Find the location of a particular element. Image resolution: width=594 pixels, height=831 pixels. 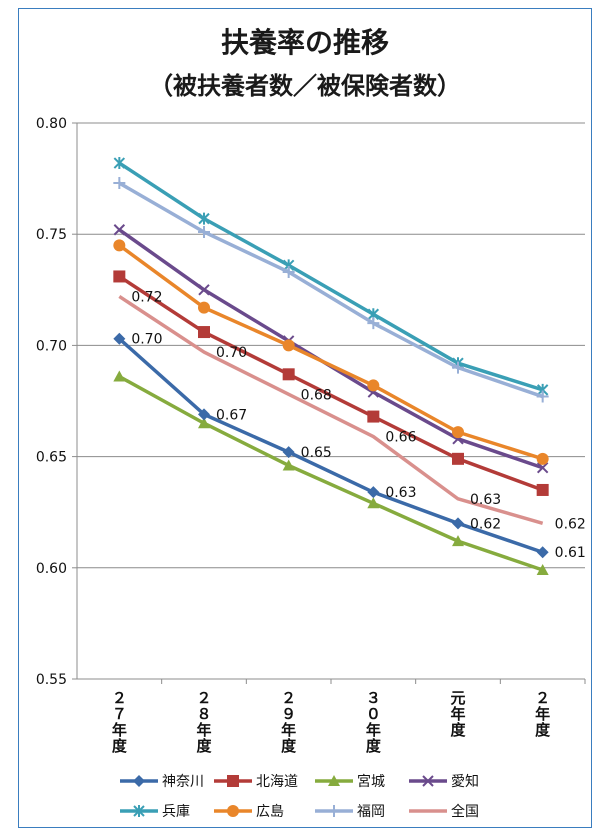

legend-label: 北海道 is located at coordinates (277, 782).